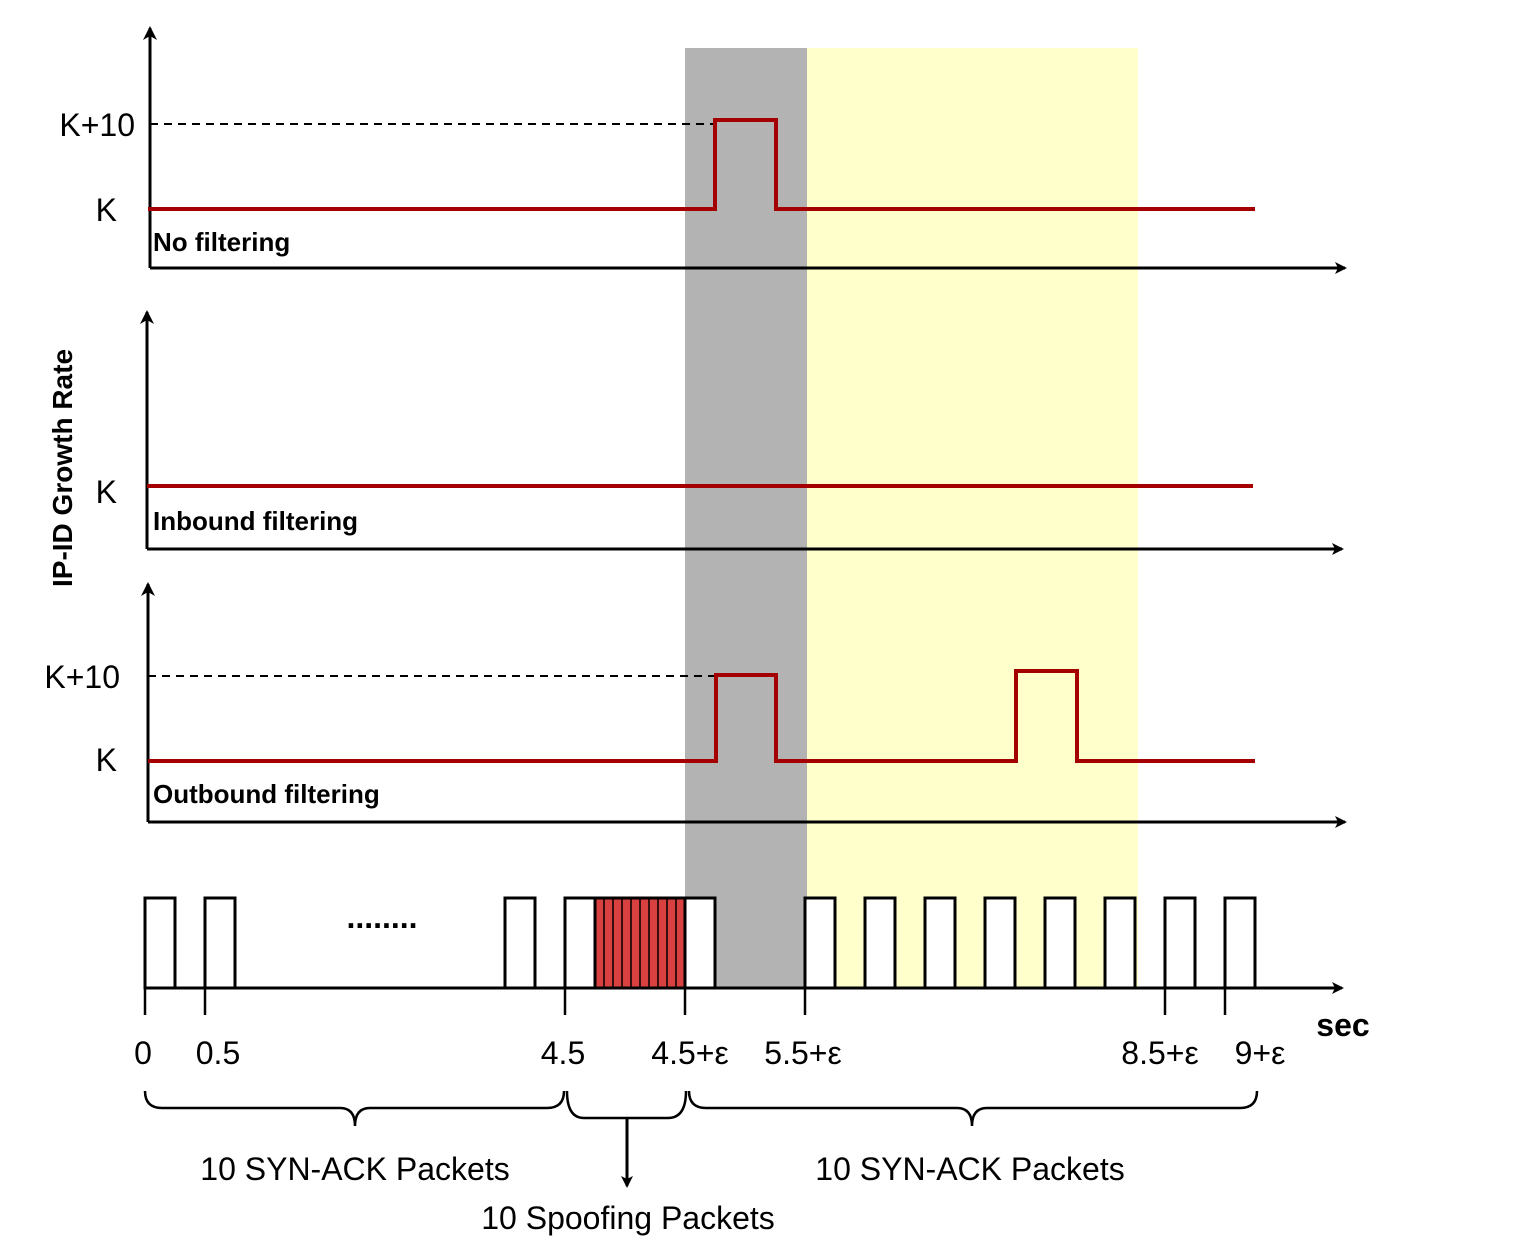 This screenshot has height=1250, width=1528. What do you see at coordinates (746, 518) in the screenshot?
I see `gray-window` at bounding box center [746, 518].